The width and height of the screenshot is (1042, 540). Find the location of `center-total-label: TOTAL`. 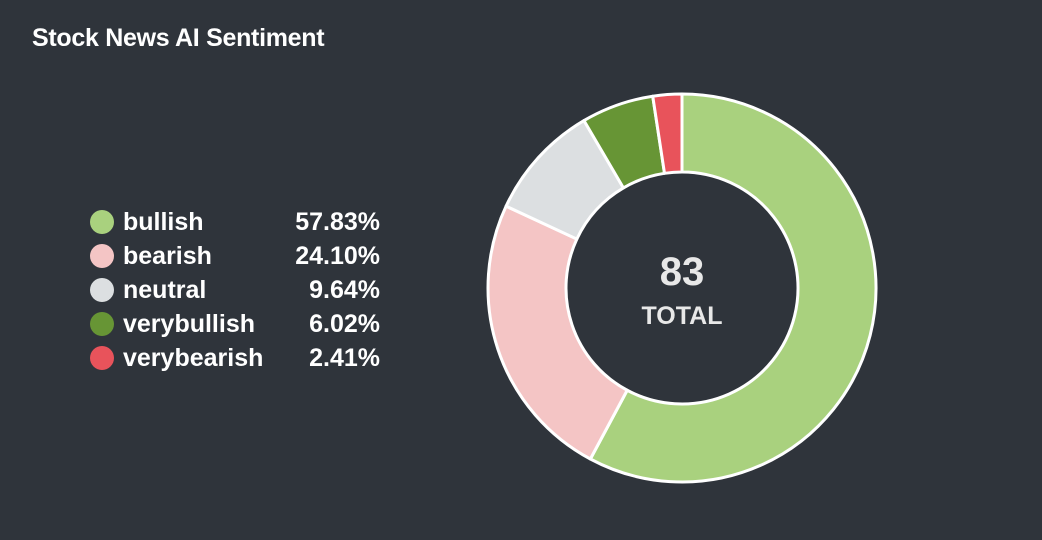

center-total-label: TOTAL is located at coordinates (681, 316).